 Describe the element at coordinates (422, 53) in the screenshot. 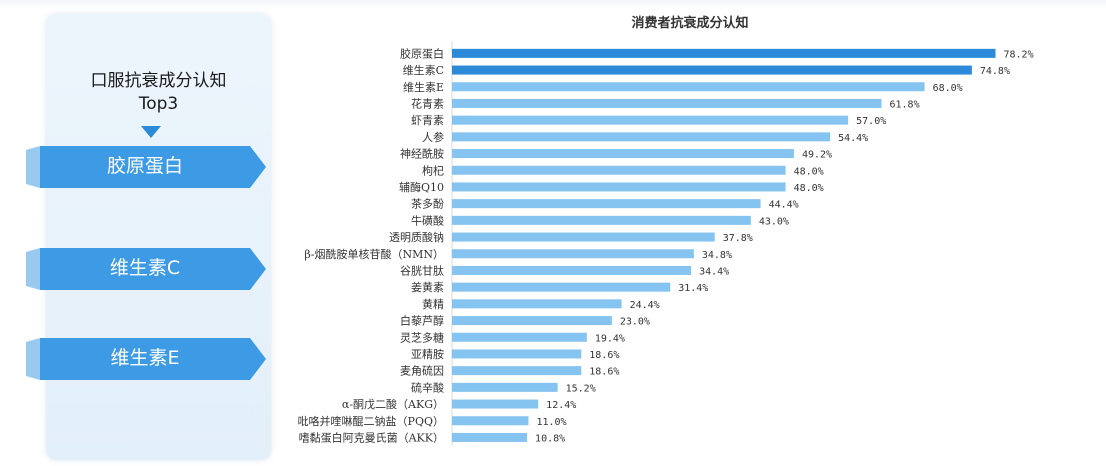

I see `category-label: 胶原蛋白` at that location.